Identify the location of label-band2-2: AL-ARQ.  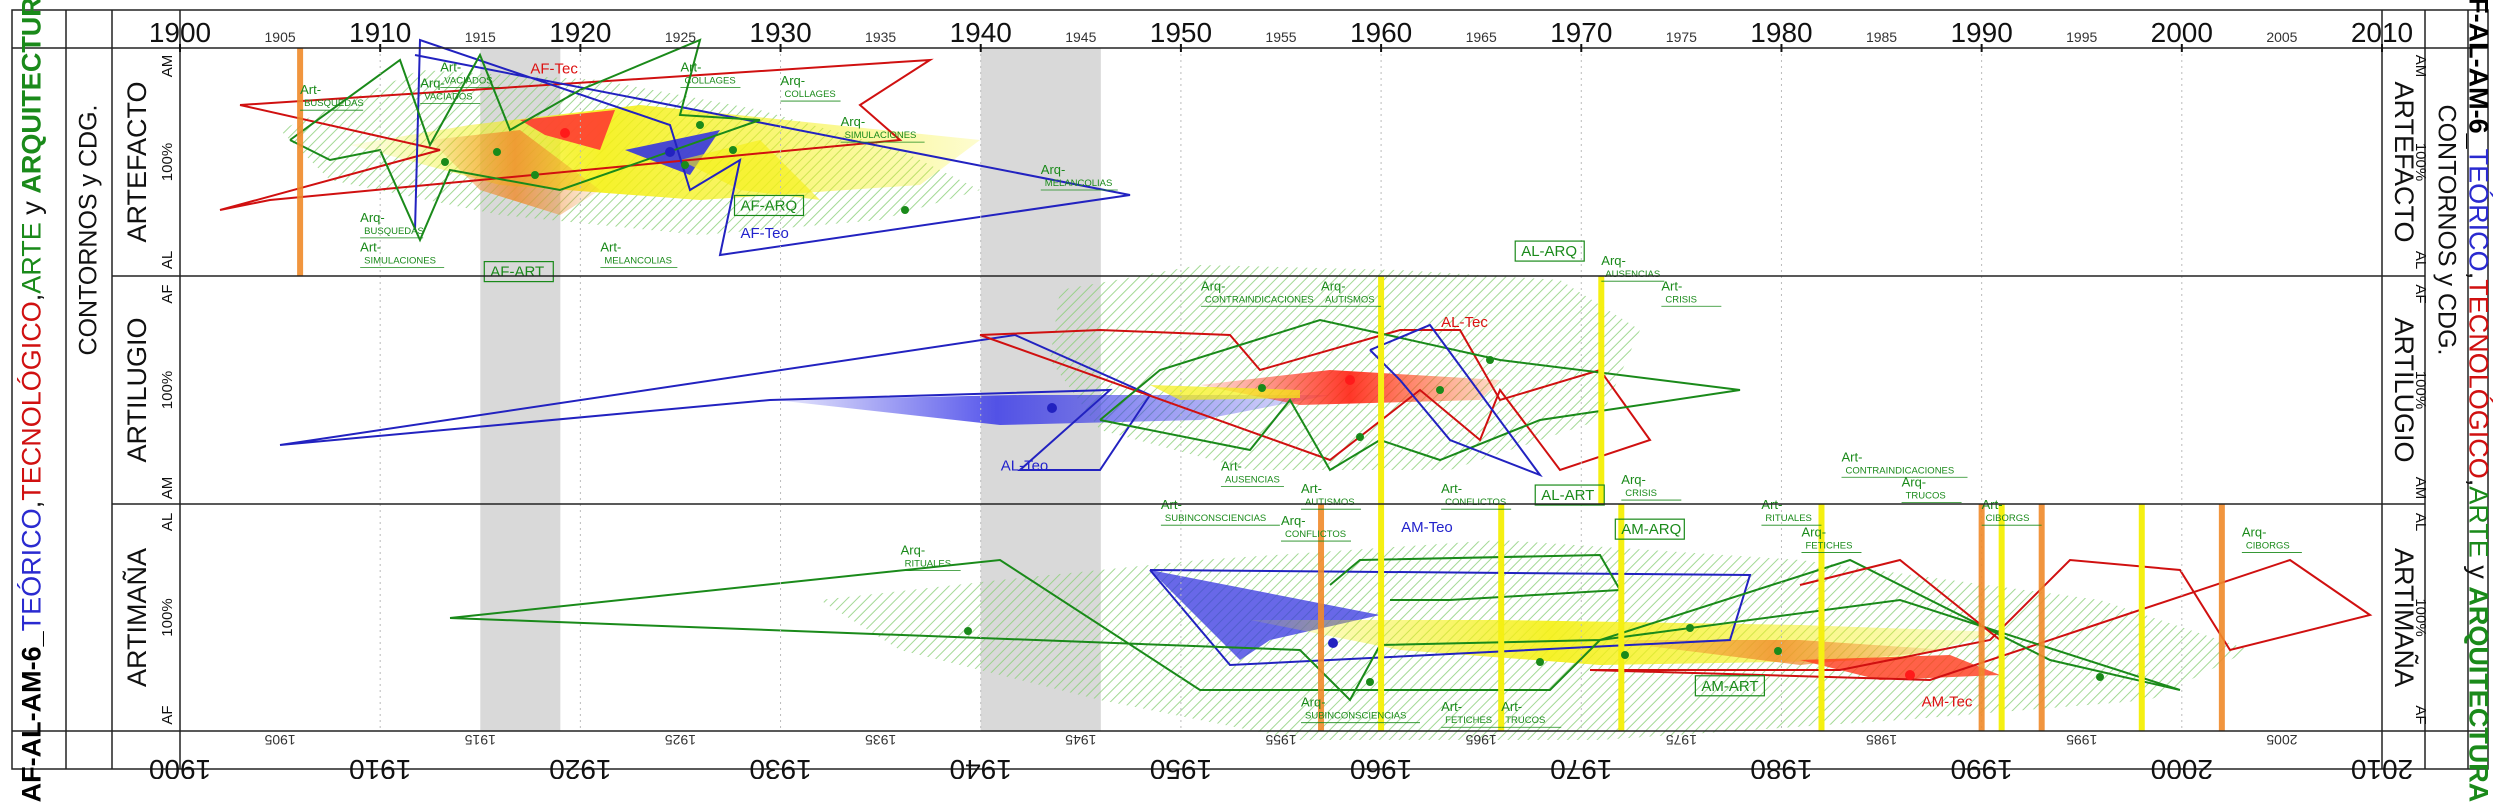
(1549, 251).